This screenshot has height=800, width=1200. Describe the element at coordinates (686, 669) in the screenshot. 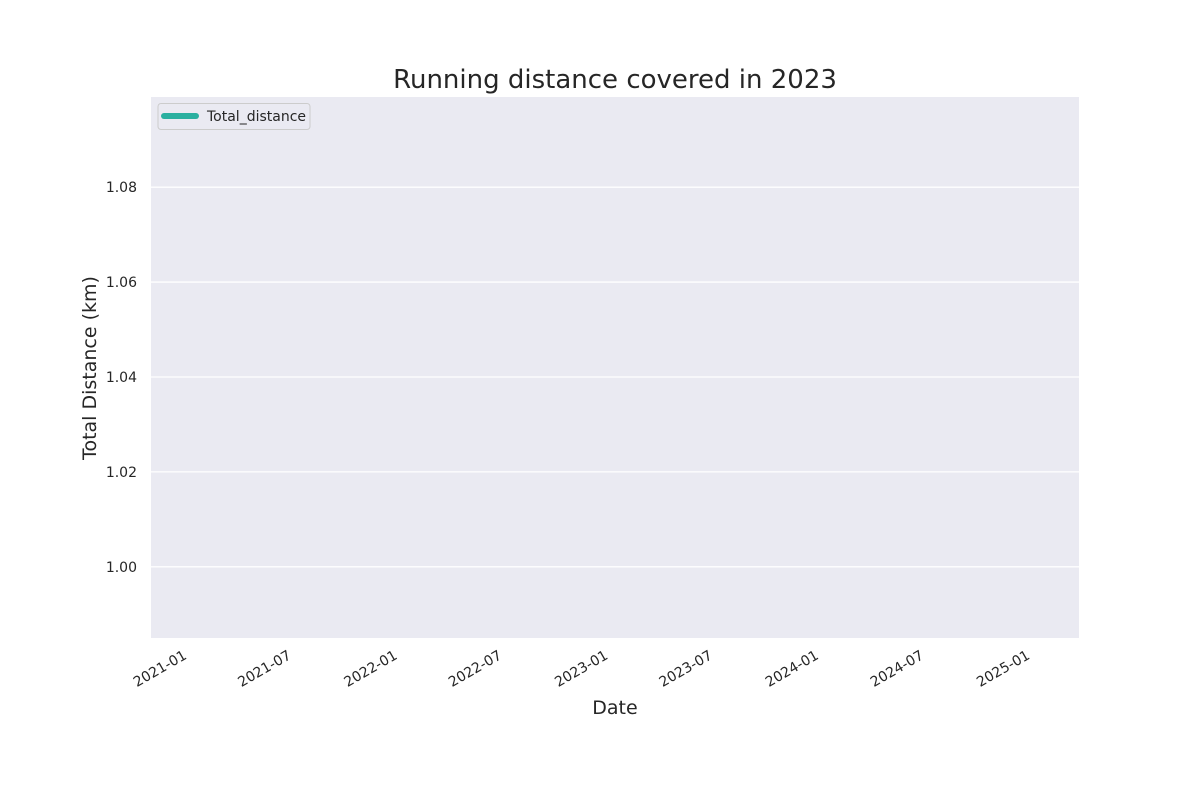

I see `x-tick-label: 2023-07` at that location.